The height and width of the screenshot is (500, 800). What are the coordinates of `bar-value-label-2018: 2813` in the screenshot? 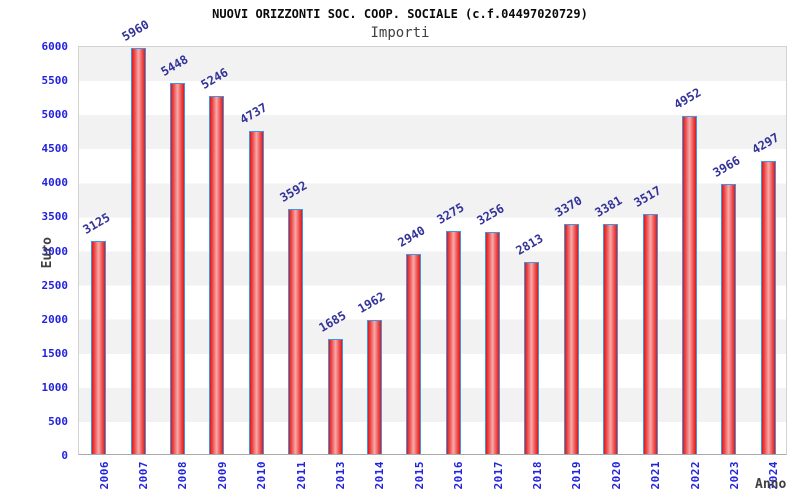 It's located at (529, 244).